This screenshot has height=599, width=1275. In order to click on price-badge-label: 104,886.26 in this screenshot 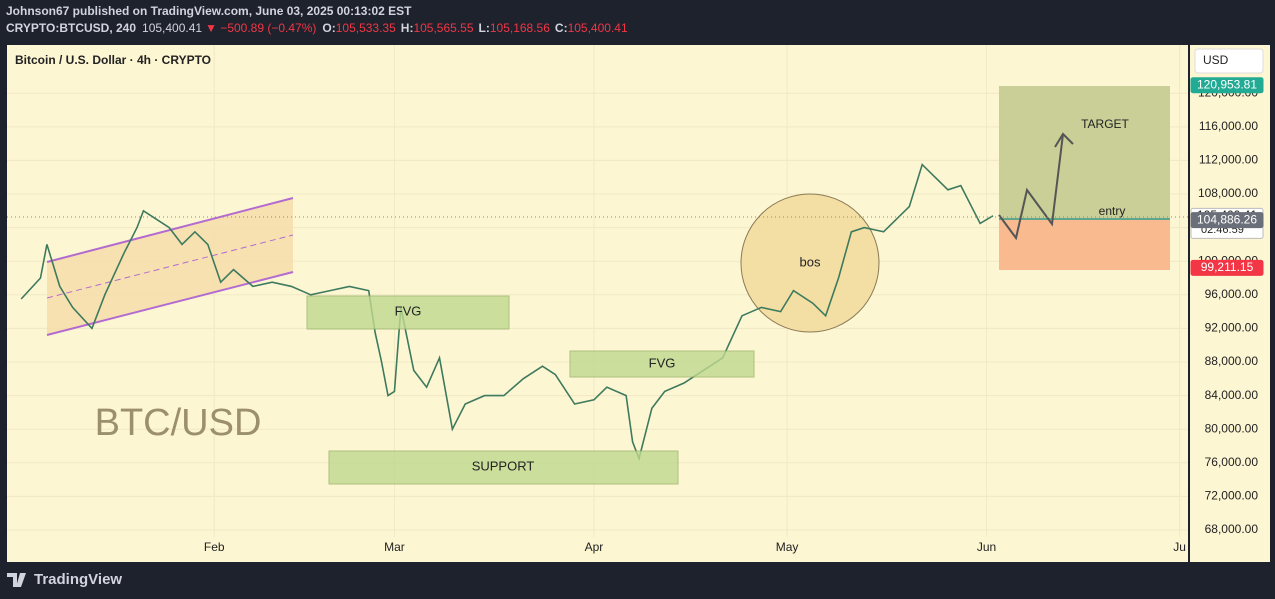, I will do `click(1227, 219)`.